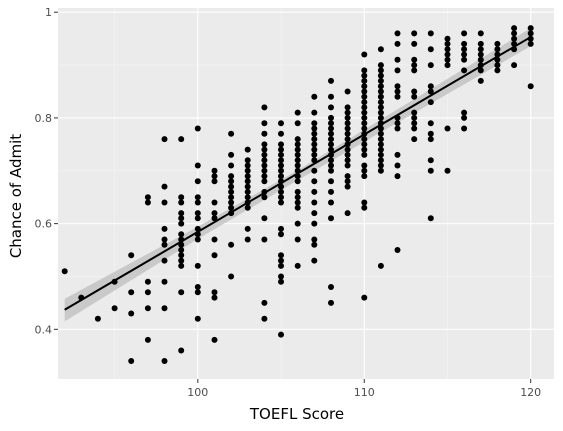 The image size is (563, 431). I want to click on y-axis-tick-labels: 0.4 0.6 0.8 1, so click(44, 171).